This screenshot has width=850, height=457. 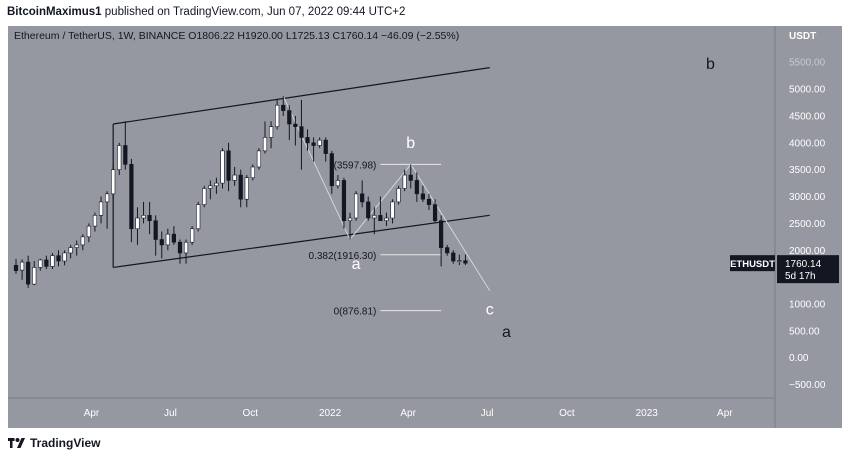 What do you see at coordinates (807, 385) in the screenshot?
I see `price-tick-label: −500.00` at bounding box center [807, 385].